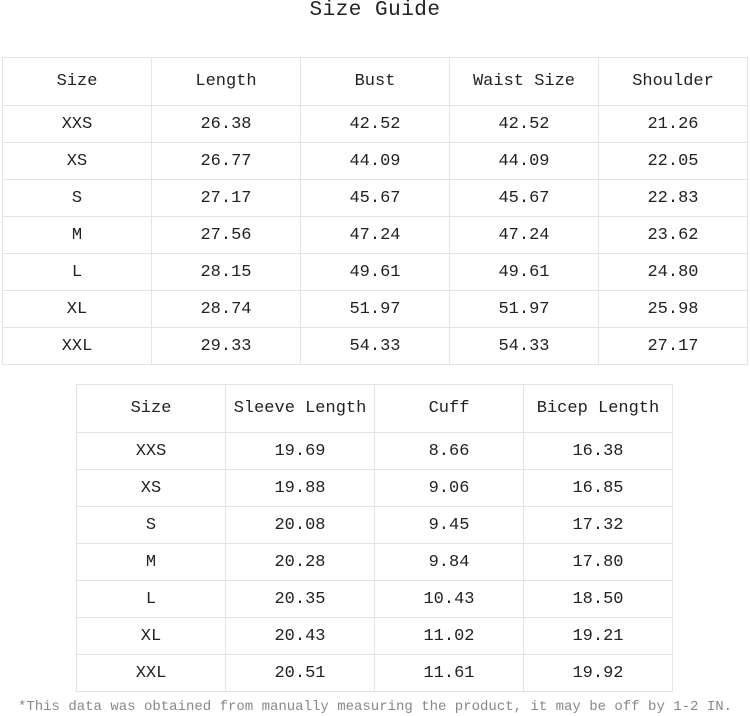 This screenshot has width=750, height=716. Describe the element at coordinates (598, 451) in the screenshot. I see `table-cell: 16.38` at that location.